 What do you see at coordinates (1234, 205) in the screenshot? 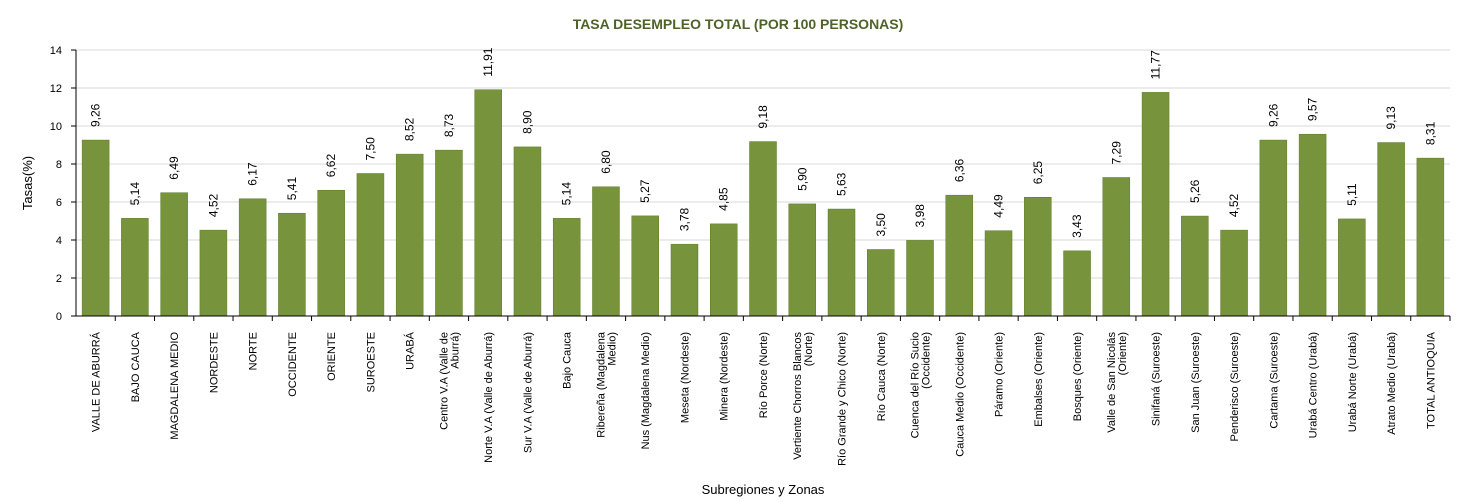
I see `value-label: 4,52` at bounding box center [1234, 205].